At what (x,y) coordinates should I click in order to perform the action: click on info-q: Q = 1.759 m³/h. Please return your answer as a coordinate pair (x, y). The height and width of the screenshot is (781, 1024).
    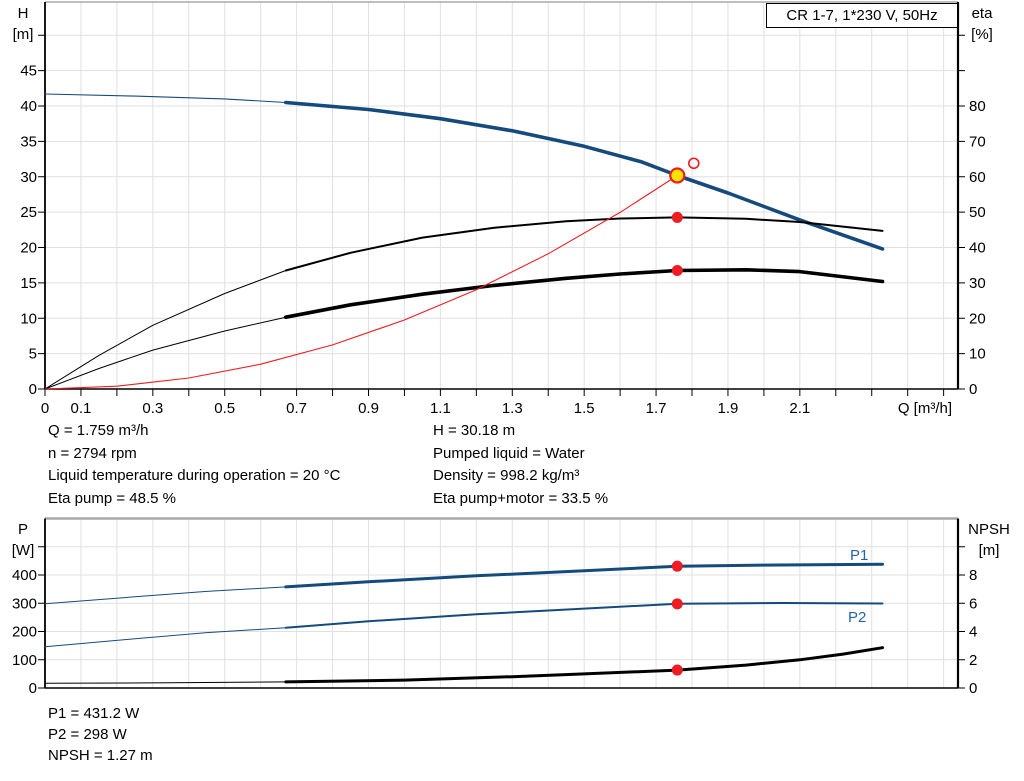
    Looking at the image, I should click on (98, 430).